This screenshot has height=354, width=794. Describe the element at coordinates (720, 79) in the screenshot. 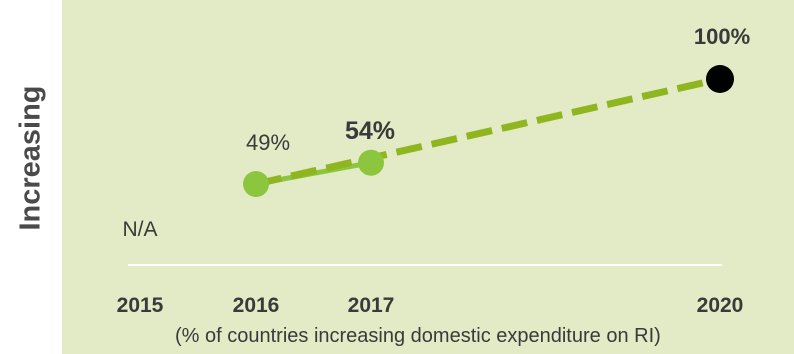

I see `target-data-point` at that location.